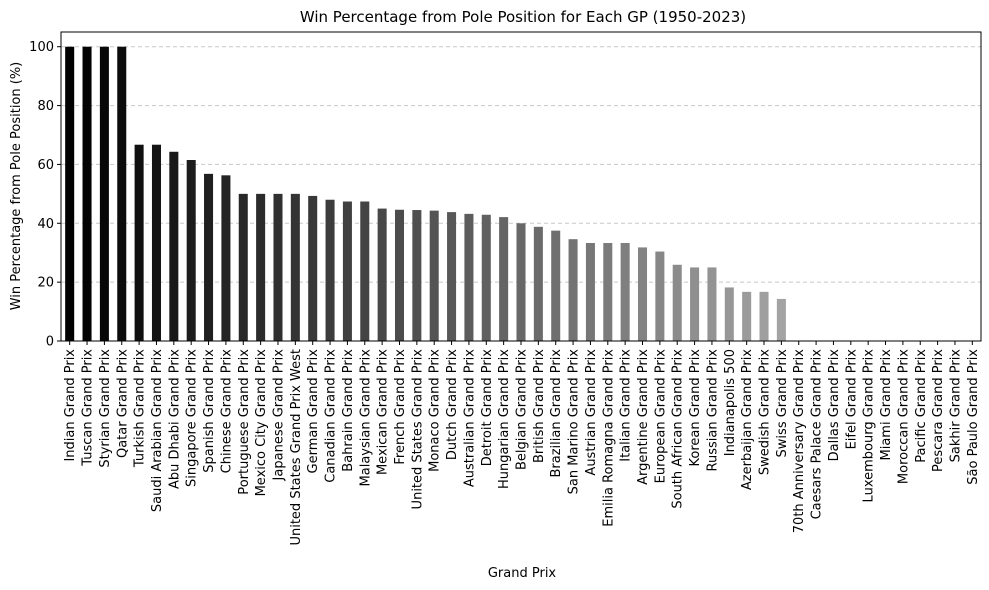  I want to click on x-tick-label: Detroit Grand Prix, so click(487, 408).